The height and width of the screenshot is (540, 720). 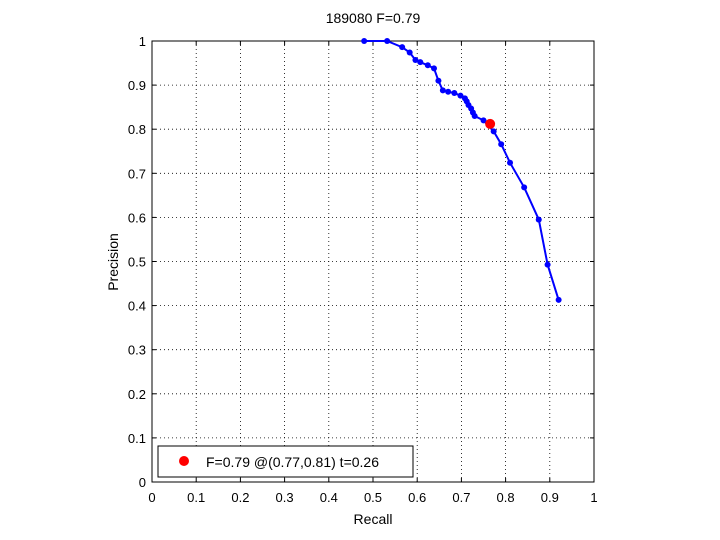 I want to click on y-tick-label: 0.6, so click(x=137, y=217).